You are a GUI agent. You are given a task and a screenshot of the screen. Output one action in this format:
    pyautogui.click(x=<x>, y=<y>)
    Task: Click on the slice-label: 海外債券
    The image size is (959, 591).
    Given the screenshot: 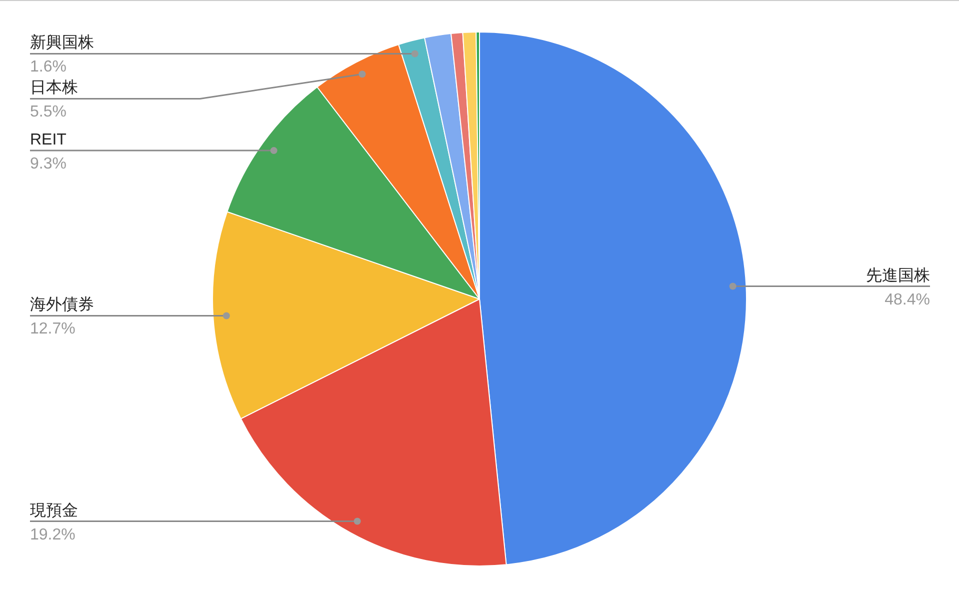 What is the action you would take?
    pyautogui.click(x=62, y=305)
    